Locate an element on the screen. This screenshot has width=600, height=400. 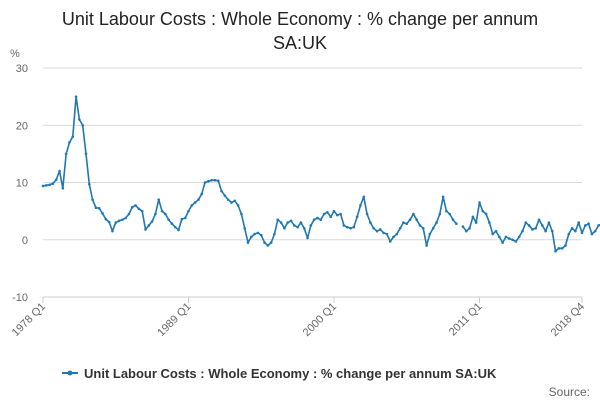
x-tick-label: 1989 Q1 is located at coordinates (174, 320).